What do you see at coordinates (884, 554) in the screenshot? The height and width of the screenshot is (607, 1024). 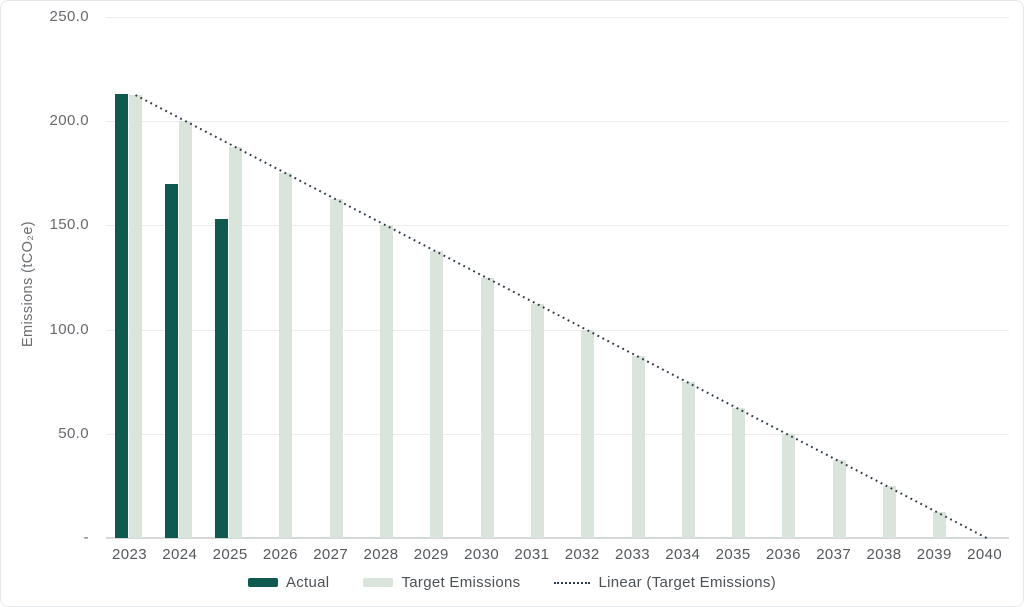 I see `x-tick-label-2038: 2038` at bounding box center [884, 554].